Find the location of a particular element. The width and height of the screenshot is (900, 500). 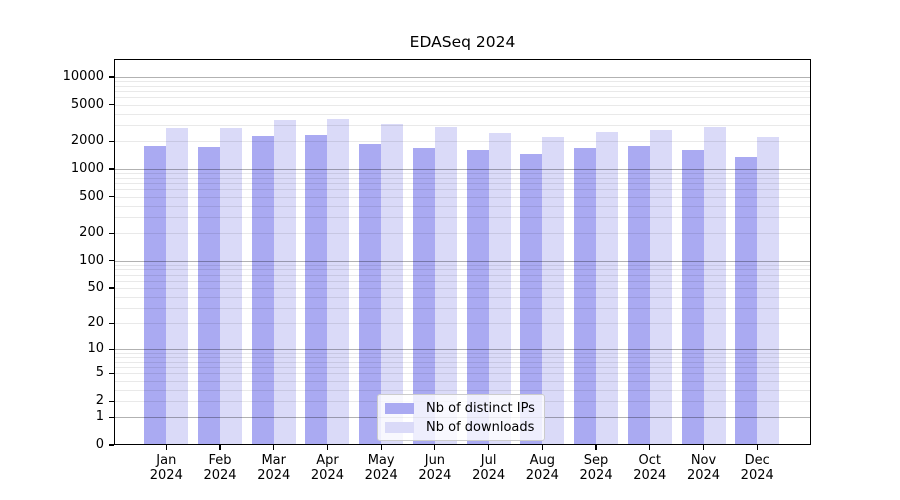

x-tick-month: Jan is located at coordinates (166, 460).